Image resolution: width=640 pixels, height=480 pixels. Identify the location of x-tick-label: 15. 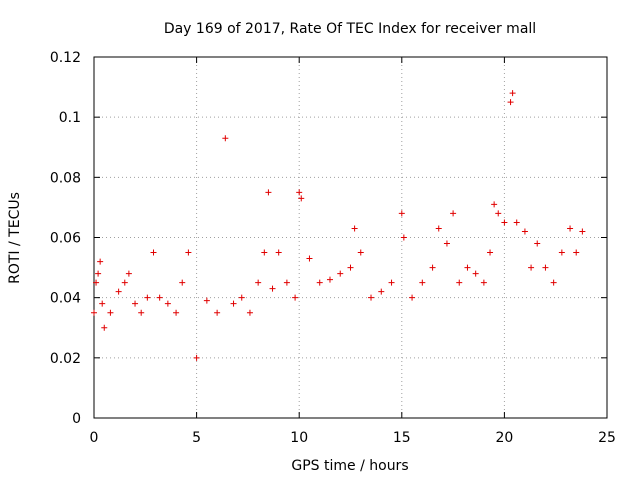
(402, 438).